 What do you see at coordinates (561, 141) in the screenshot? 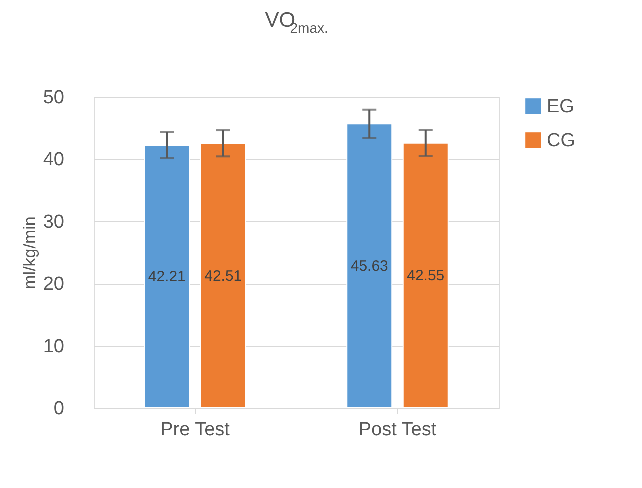
I see `legend-label: CG` at bounding box center [561, 141].